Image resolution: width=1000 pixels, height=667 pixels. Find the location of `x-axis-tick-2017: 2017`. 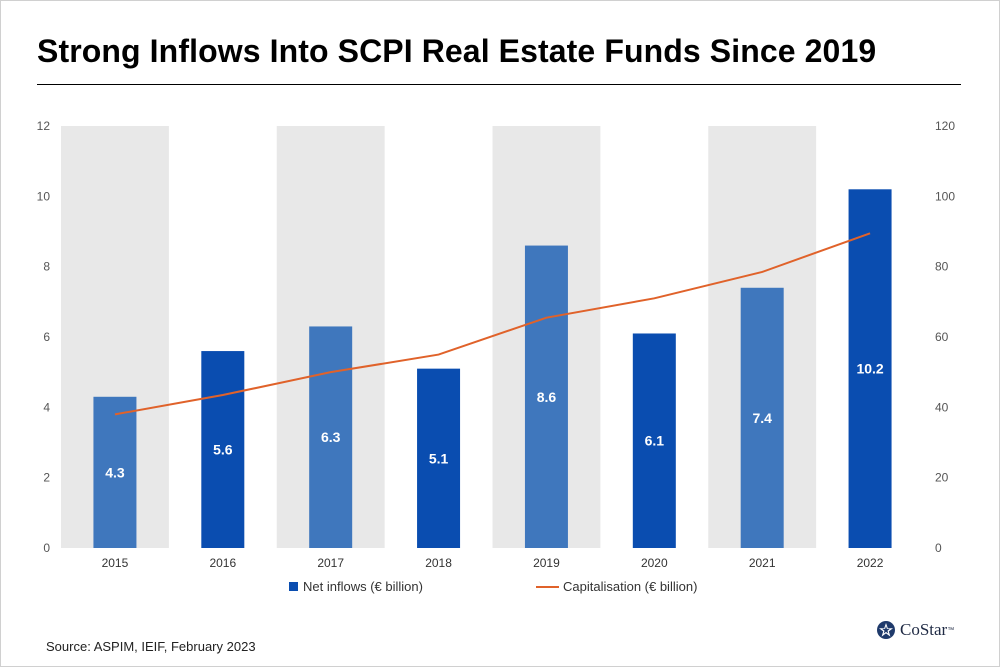

x-axis-tick-2017: 2017 is located at coordinates (330, 563).